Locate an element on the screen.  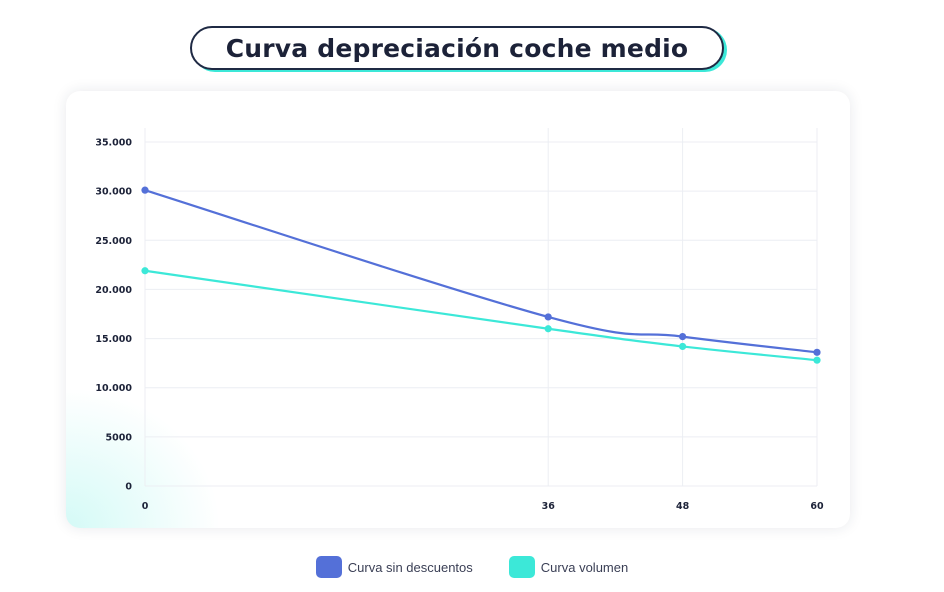
x-tick-label: 48 is located at coordinates (683, 506).